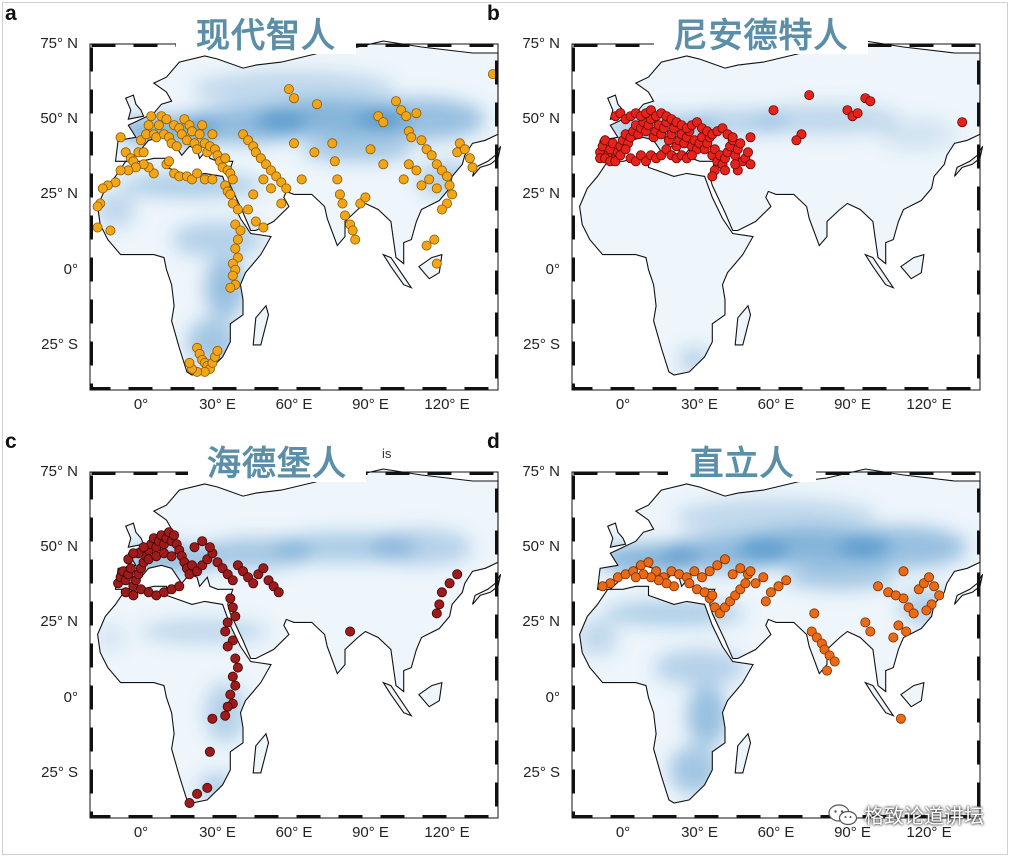  I want to click on panel-title-box: 现代智人, so click(266, 33).